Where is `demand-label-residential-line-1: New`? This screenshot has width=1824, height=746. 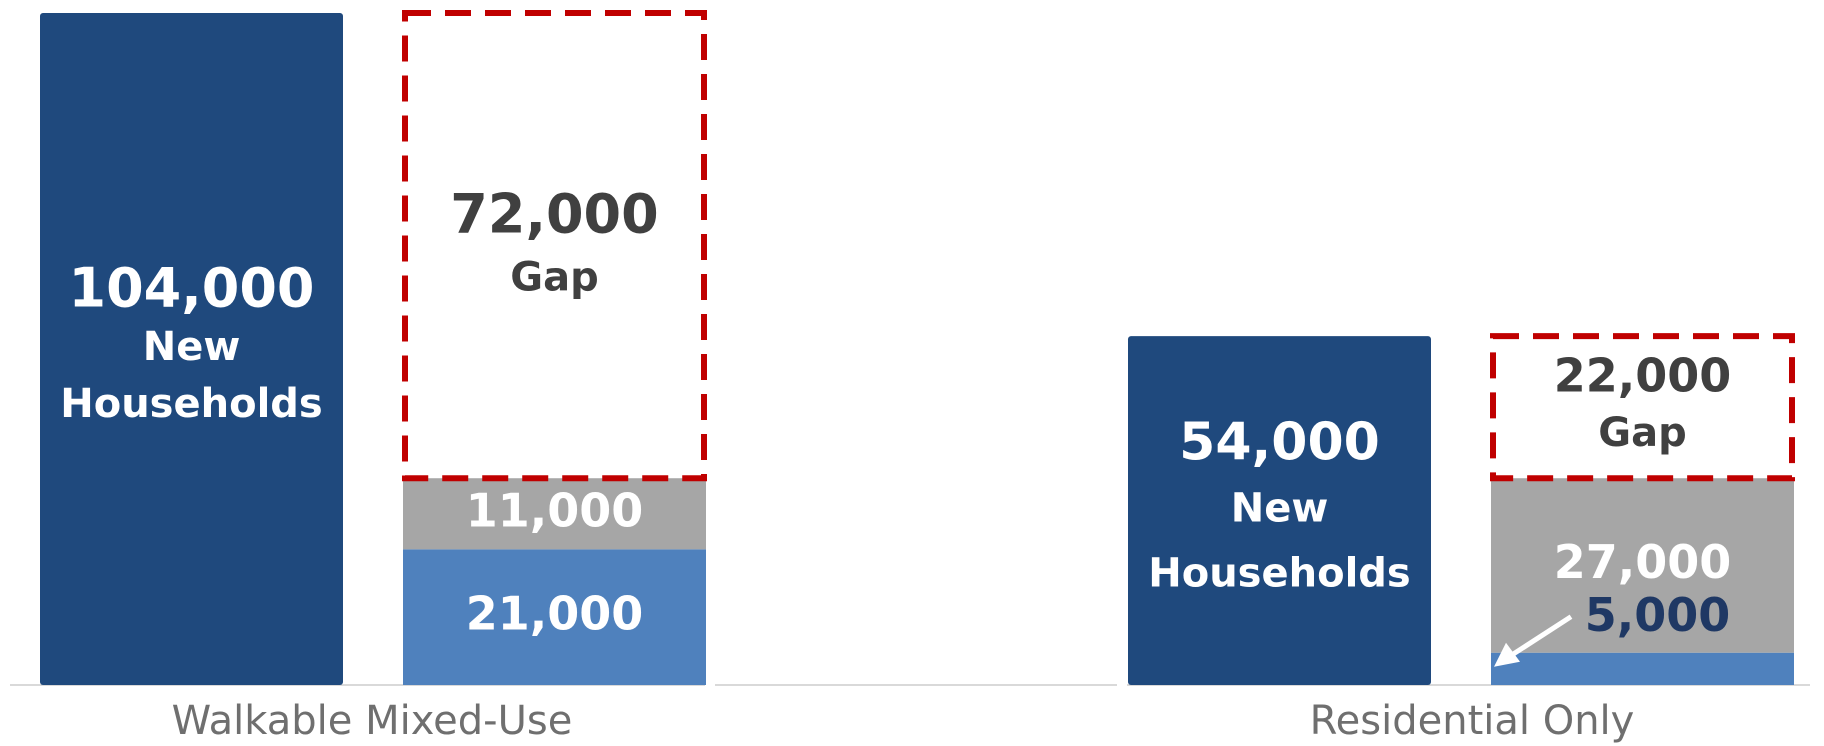 demand-label-residential-line-1: New is located at coordinates (1280, 509).